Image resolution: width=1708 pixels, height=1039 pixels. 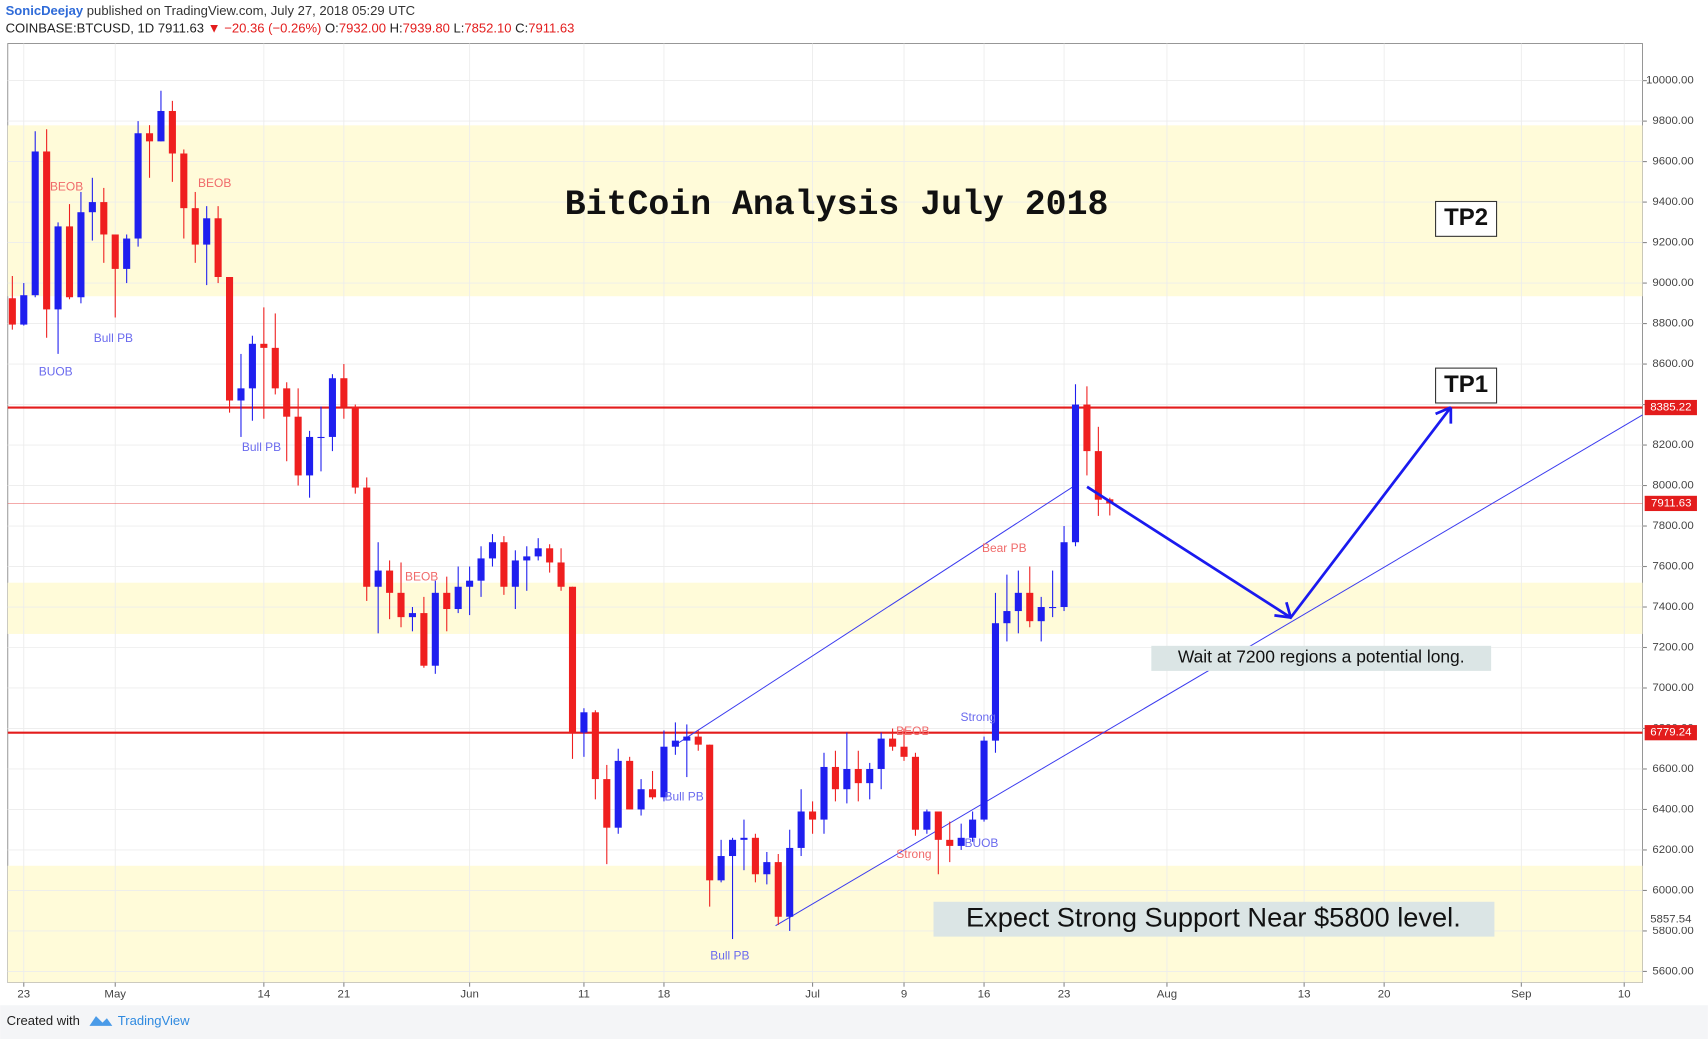 I want to click on level-label: 6779.24, so click(x=1671, y=733).